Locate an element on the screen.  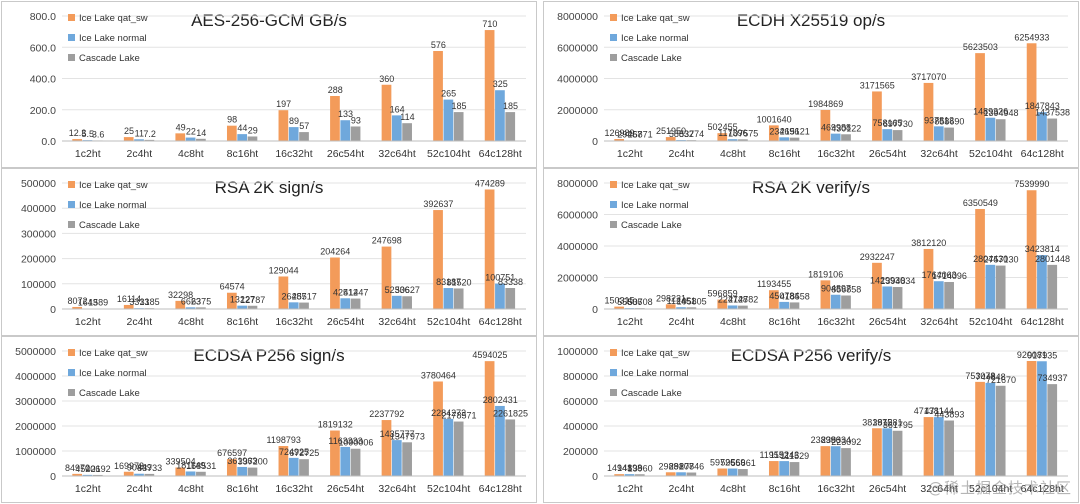
data-label: 1394834 is located at coordinates (897, 281).